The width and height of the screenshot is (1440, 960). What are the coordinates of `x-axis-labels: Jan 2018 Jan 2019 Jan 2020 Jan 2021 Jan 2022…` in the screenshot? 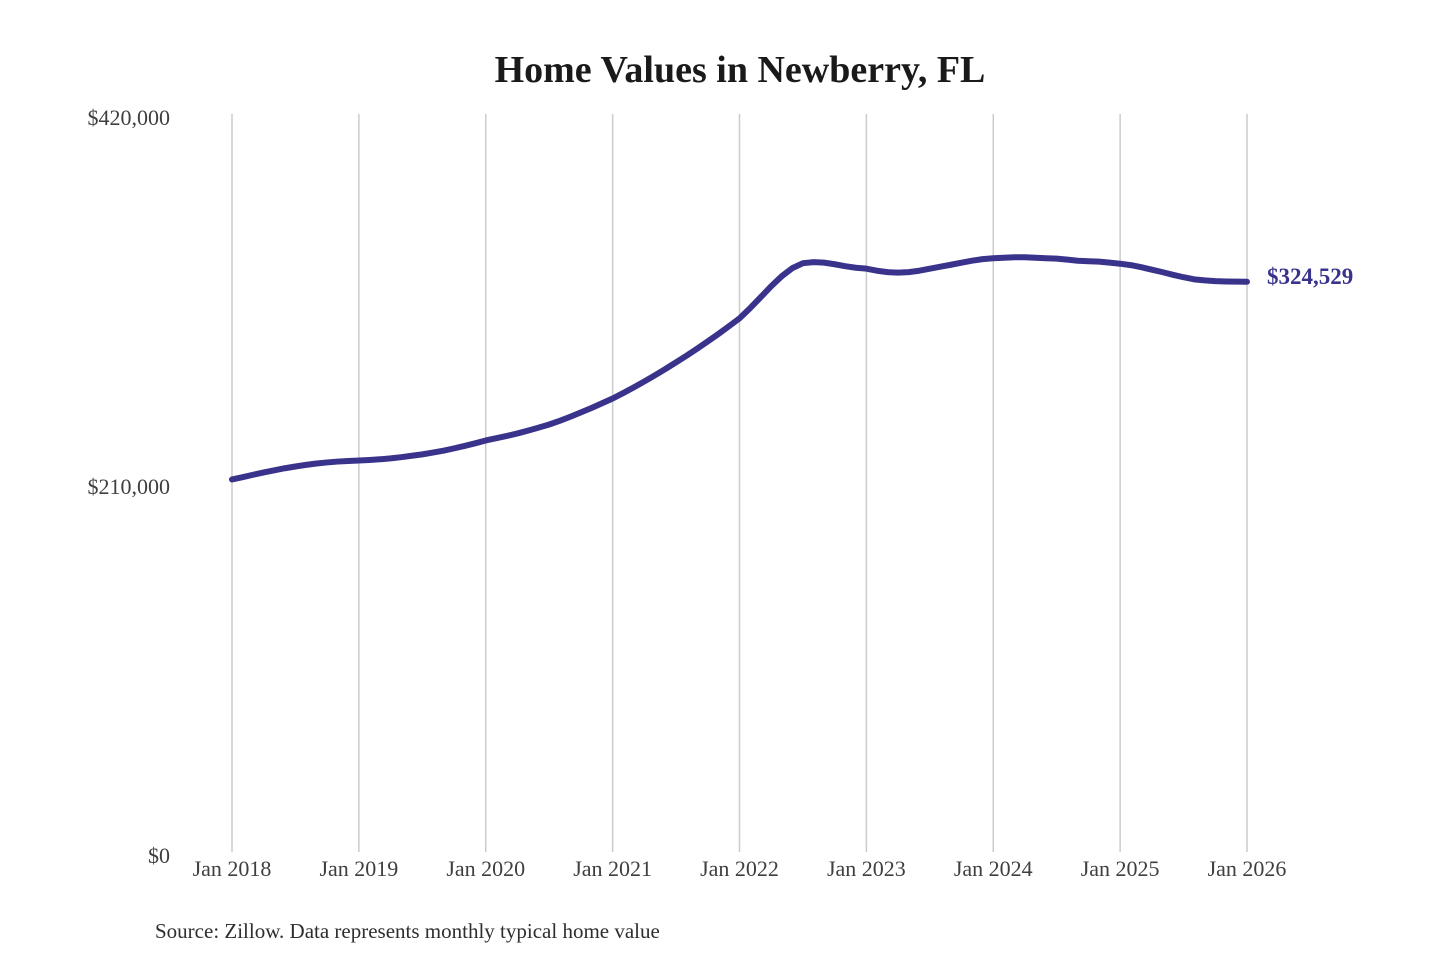 It's located at (740, 868).